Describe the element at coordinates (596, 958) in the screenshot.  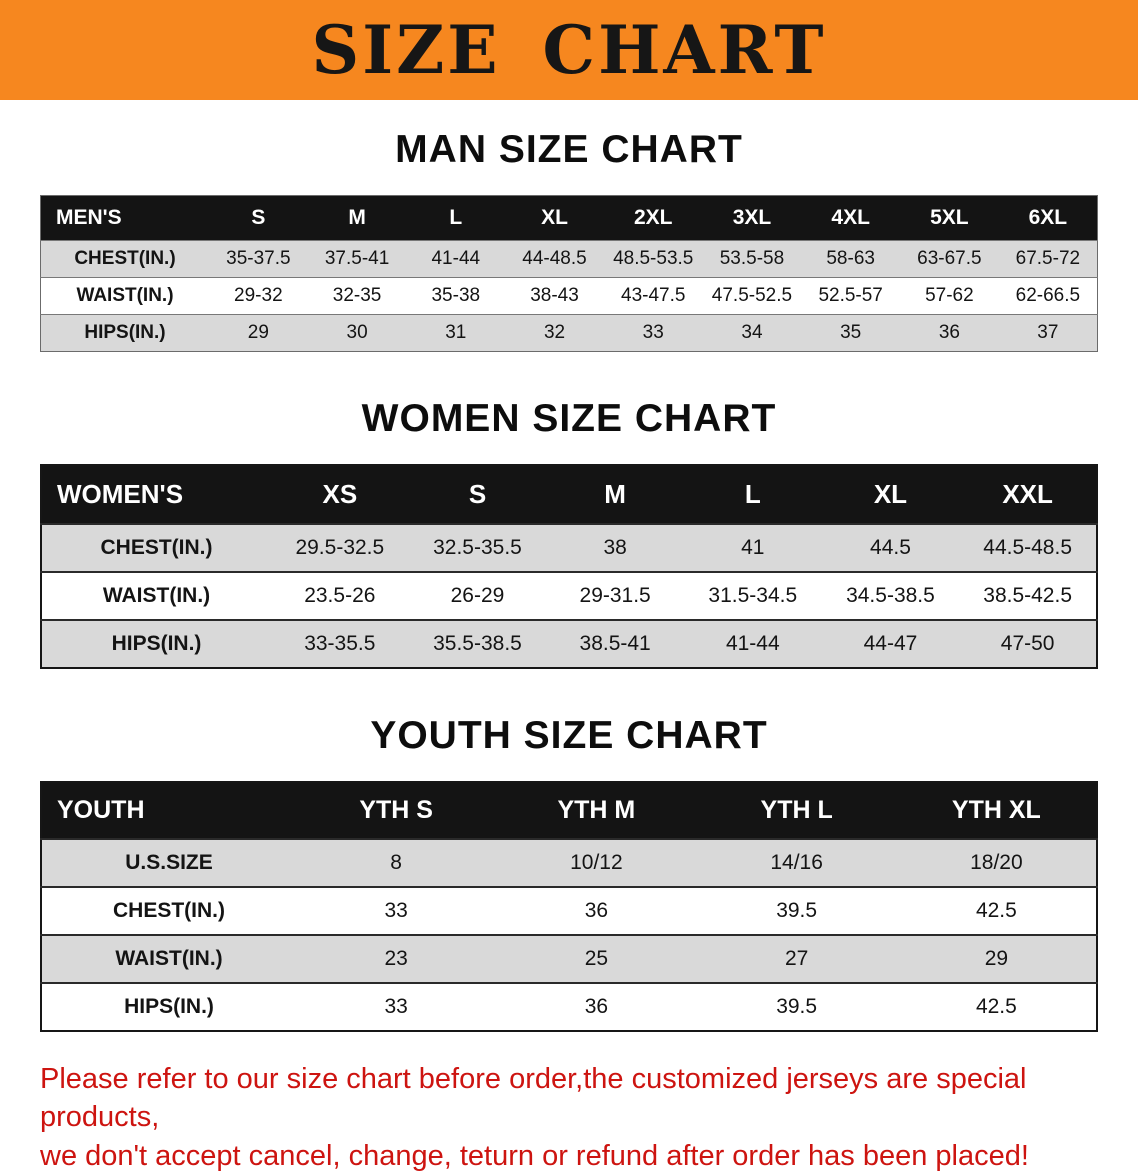
I see `value-cell: 25` at that location.